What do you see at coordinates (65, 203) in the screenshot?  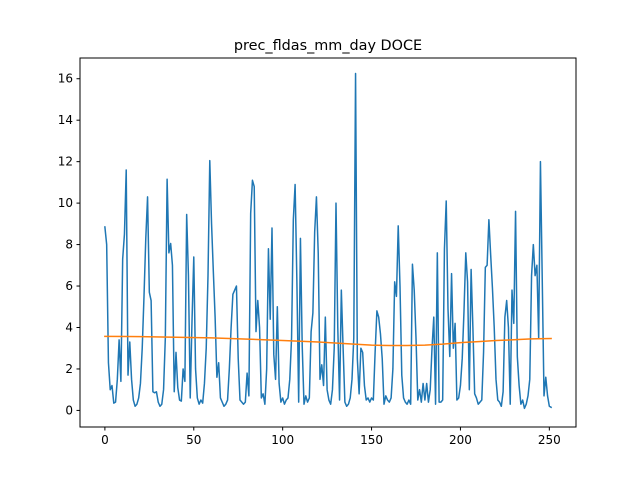 I see `y-tick-label: 10` at bounding box center [65, 203].